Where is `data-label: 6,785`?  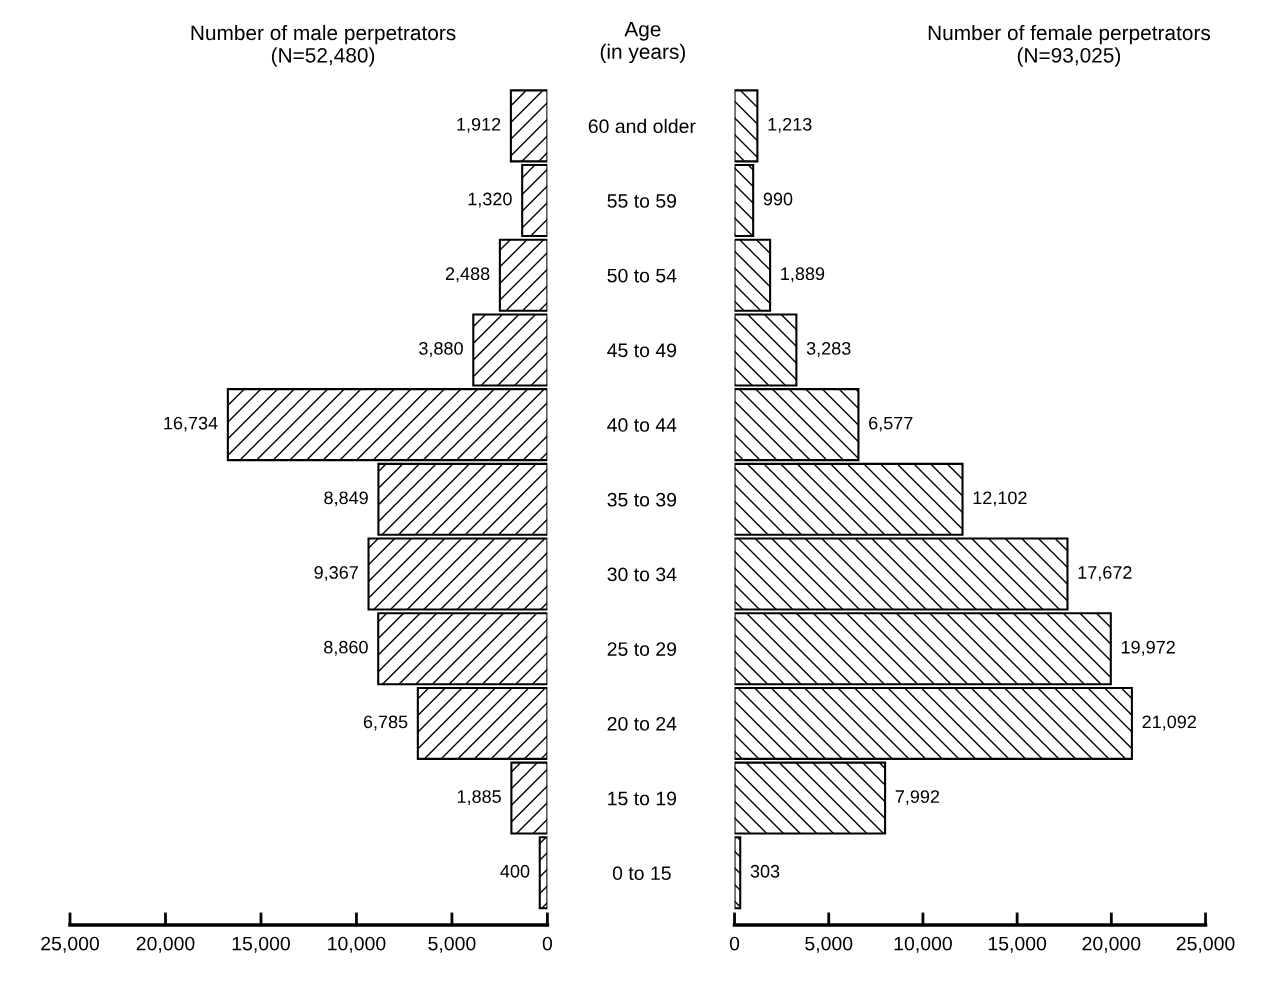
data-label: 6,785 is located at coordinates (385, 723).